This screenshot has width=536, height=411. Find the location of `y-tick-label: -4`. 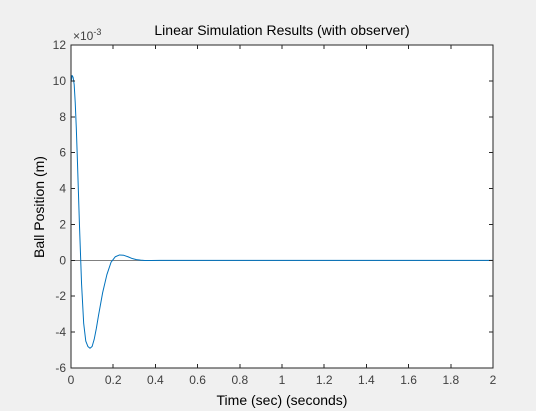

y-tick-label: -4 is located at coordinates (60, 332).